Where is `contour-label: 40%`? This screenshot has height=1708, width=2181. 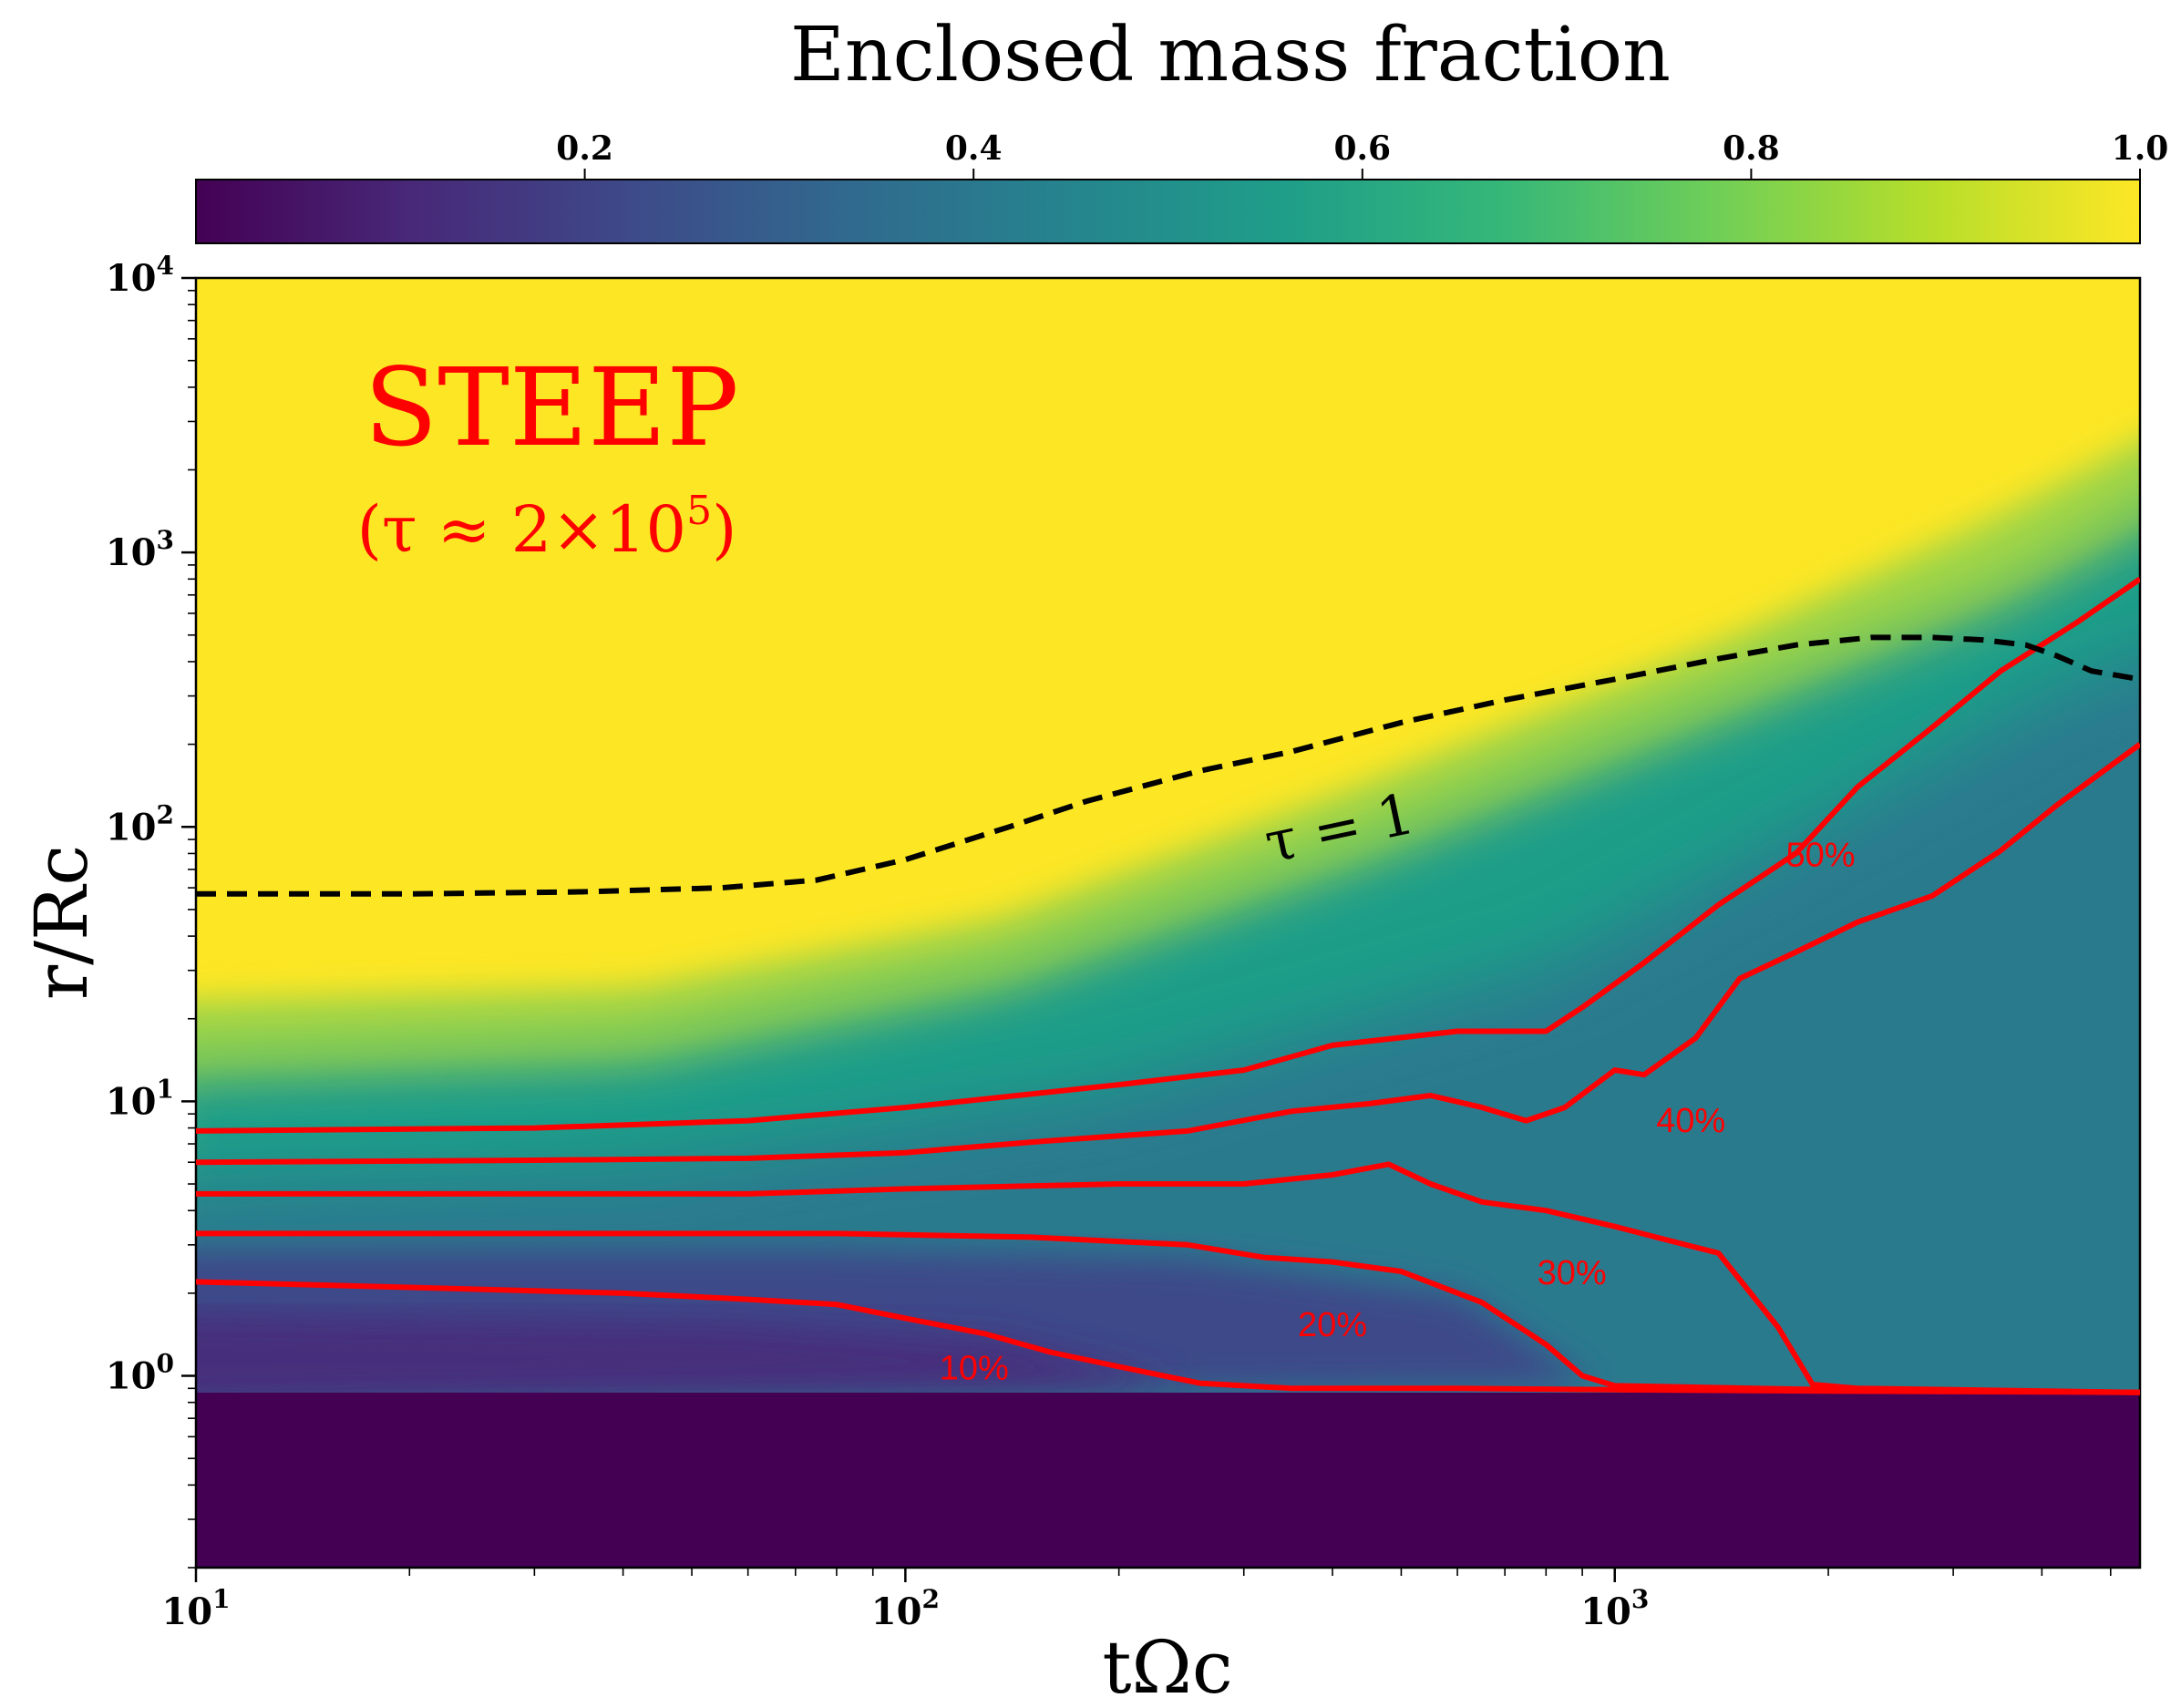 contour-label: 40% is located at coordinates (1690, 1121).